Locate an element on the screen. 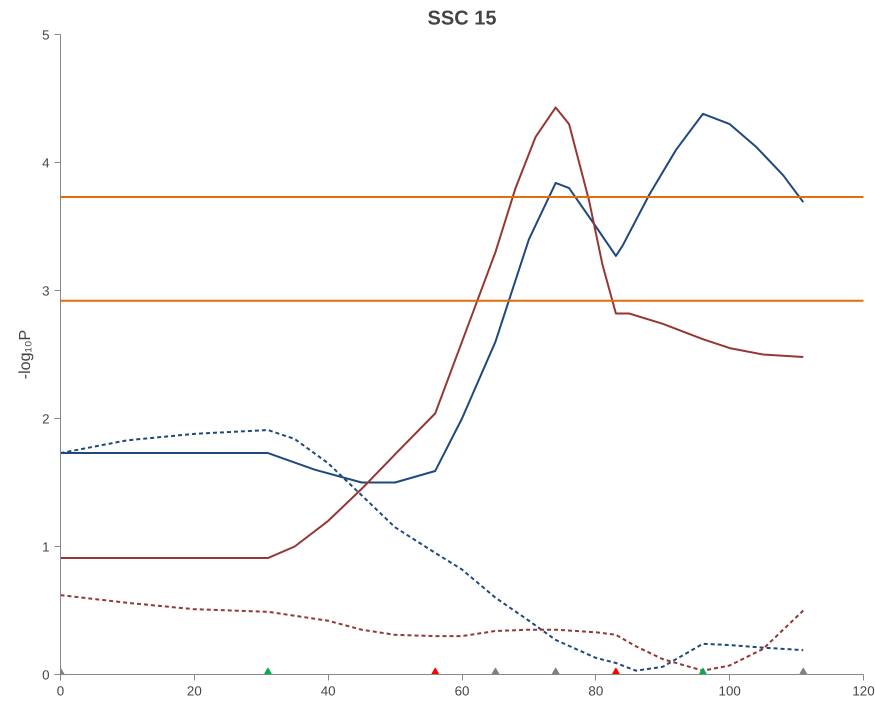  x-tick-label: 120 is located at coordinates (863, 691).